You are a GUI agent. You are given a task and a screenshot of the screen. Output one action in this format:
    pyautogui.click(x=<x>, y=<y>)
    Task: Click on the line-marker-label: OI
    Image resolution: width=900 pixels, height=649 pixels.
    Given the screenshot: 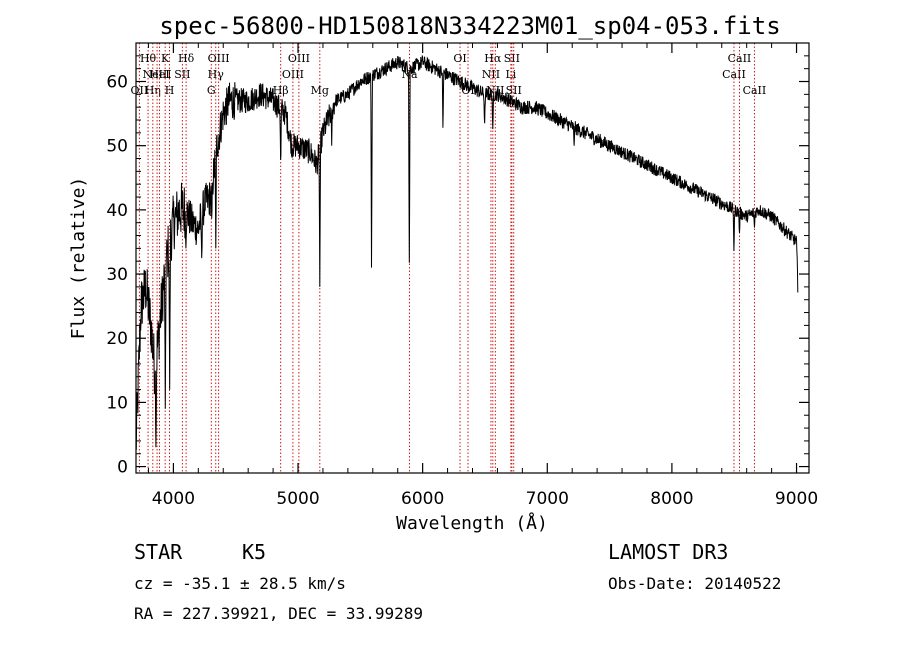 What is the action you would take?
    pyautogui.click(x=459, y=58)
    